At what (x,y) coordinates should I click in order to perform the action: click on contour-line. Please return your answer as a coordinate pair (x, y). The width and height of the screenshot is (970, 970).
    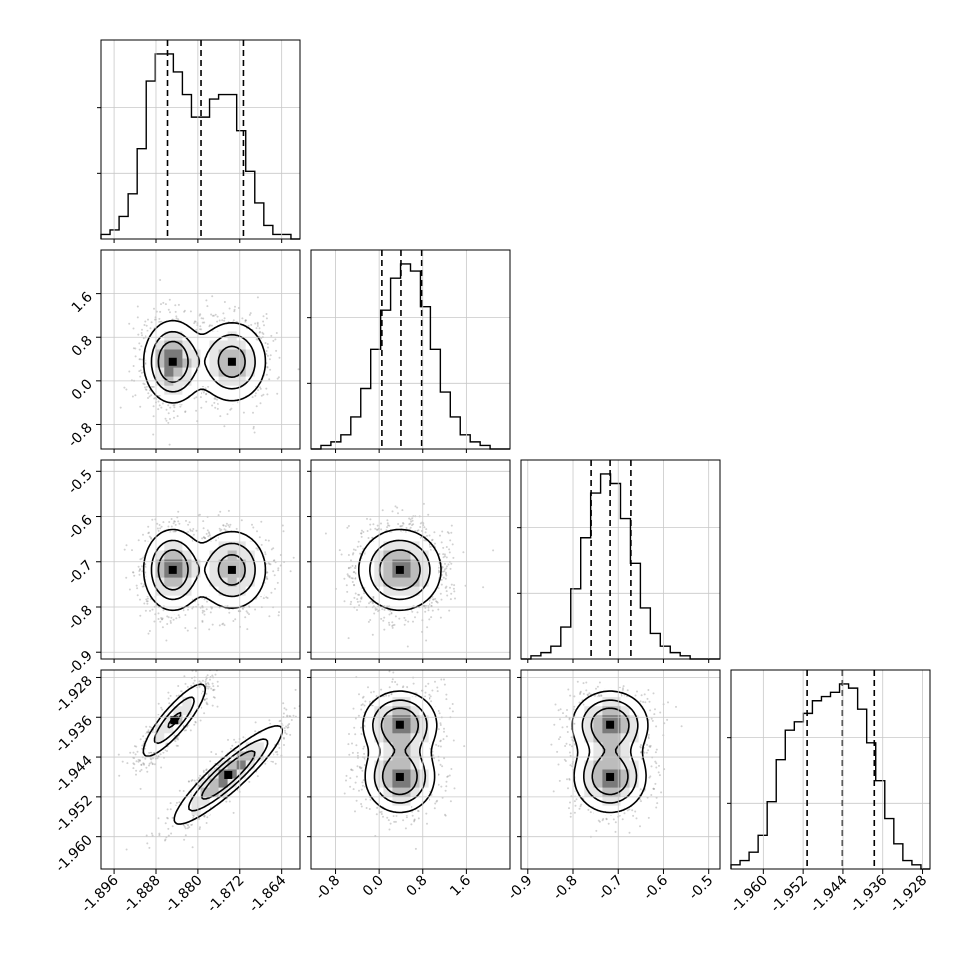
    Looking at the image, I should click on (203, 570).